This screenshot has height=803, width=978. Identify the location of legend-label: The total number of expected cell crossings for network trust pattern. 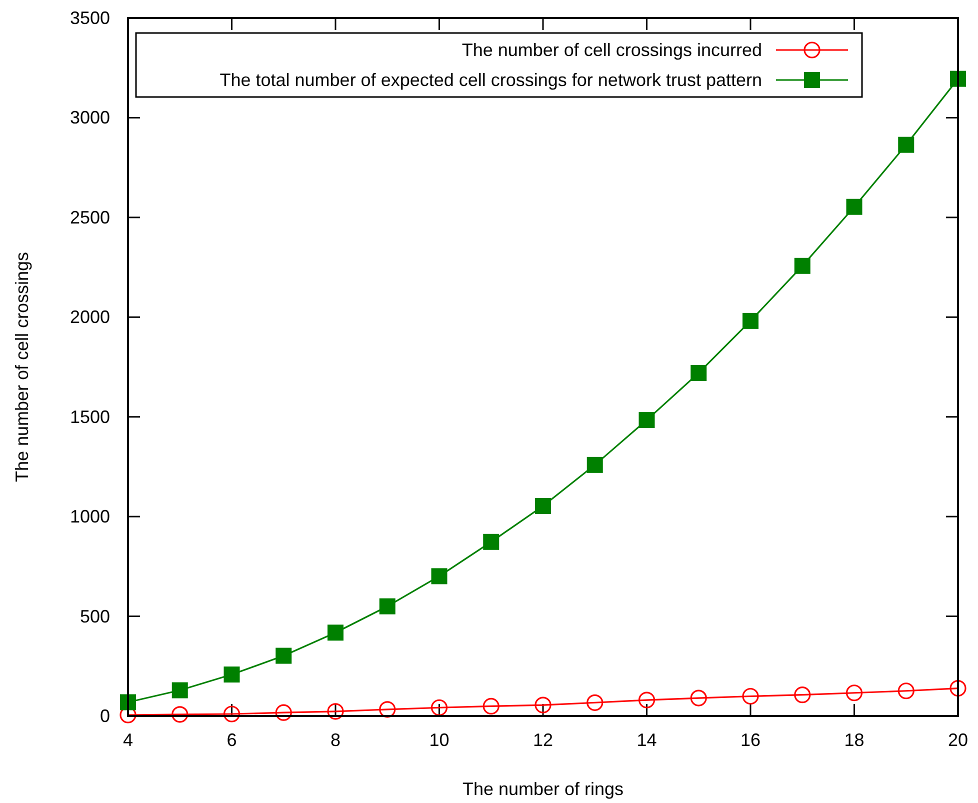
(491, 80).